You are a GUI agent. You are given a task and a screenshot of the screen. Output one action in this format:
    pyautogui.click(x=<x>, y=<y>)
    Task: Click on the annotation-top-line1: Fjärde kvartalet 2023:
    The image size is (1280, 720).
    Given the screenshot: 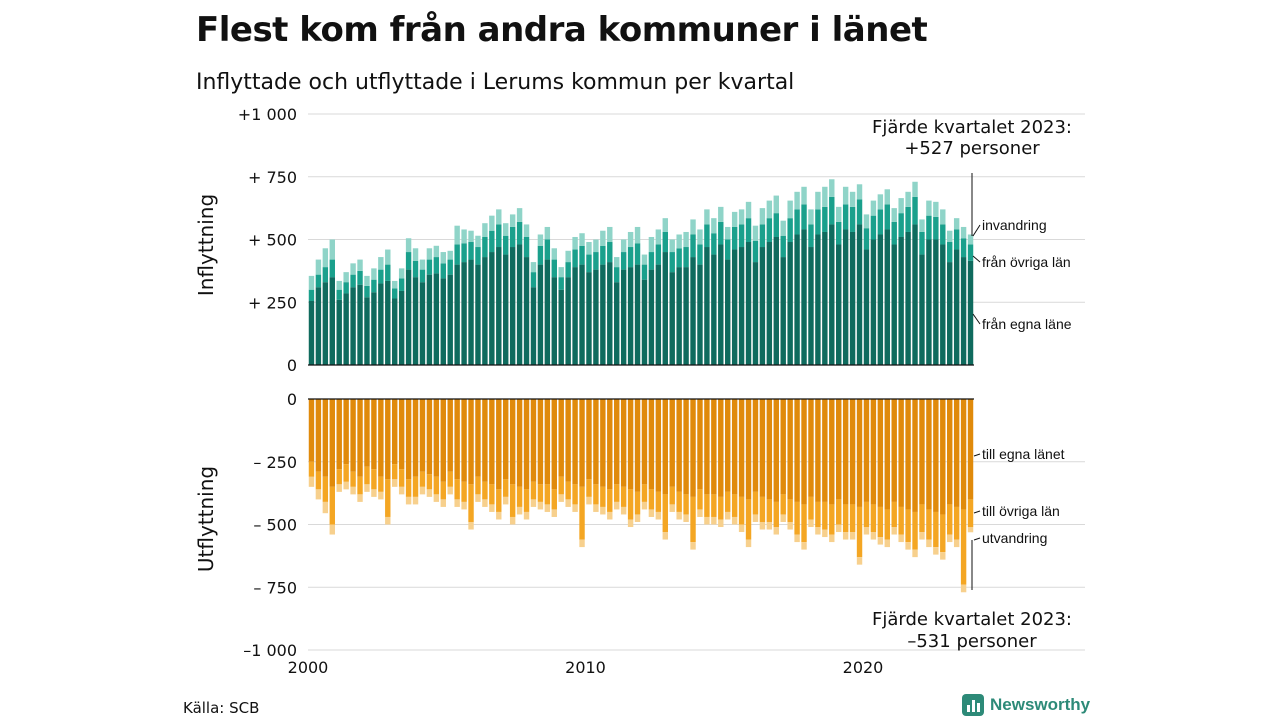 What is the action you would take?
    pyautogui.click(x=972, y=127)
    